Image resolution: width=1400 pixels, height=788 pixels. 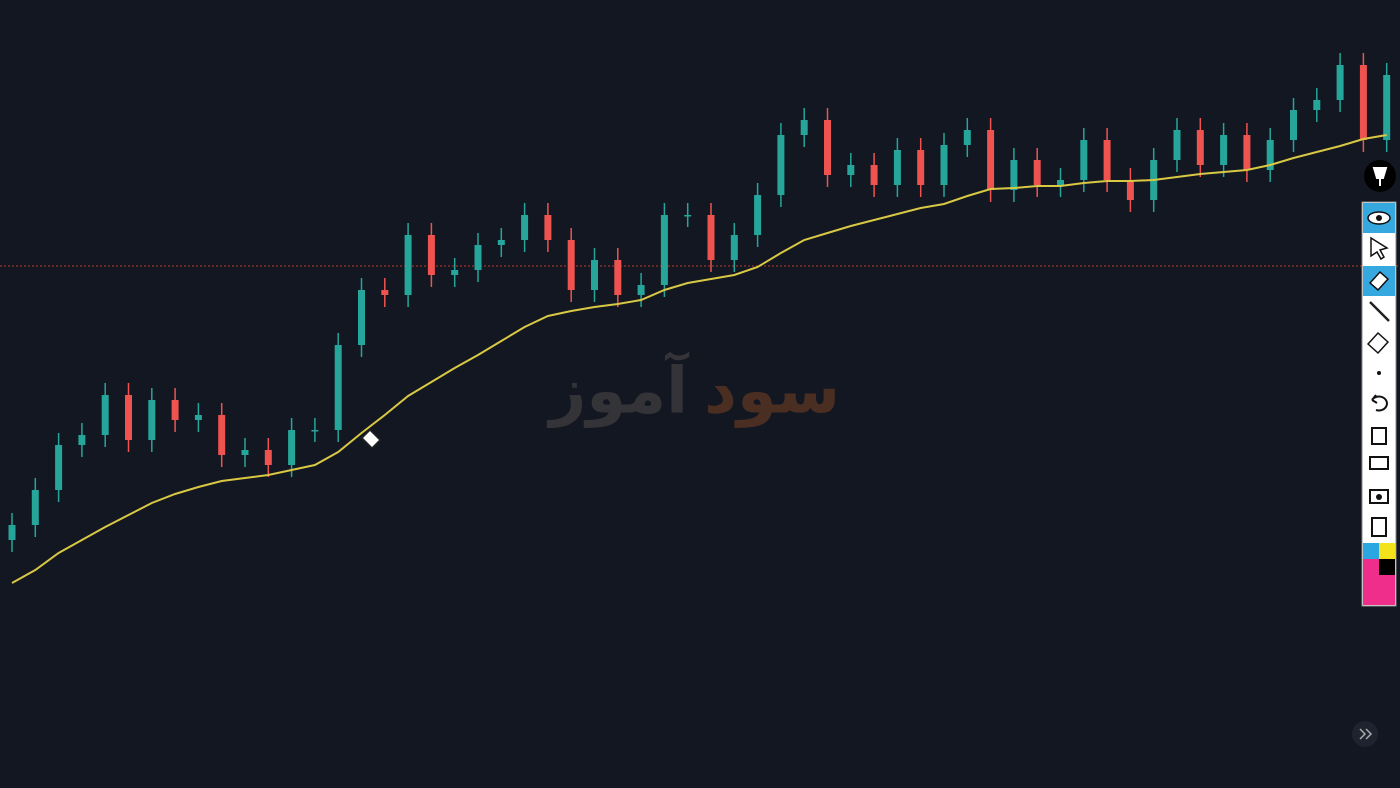 I want to click on watermark-part: آموز, so click(x=618, y=390).